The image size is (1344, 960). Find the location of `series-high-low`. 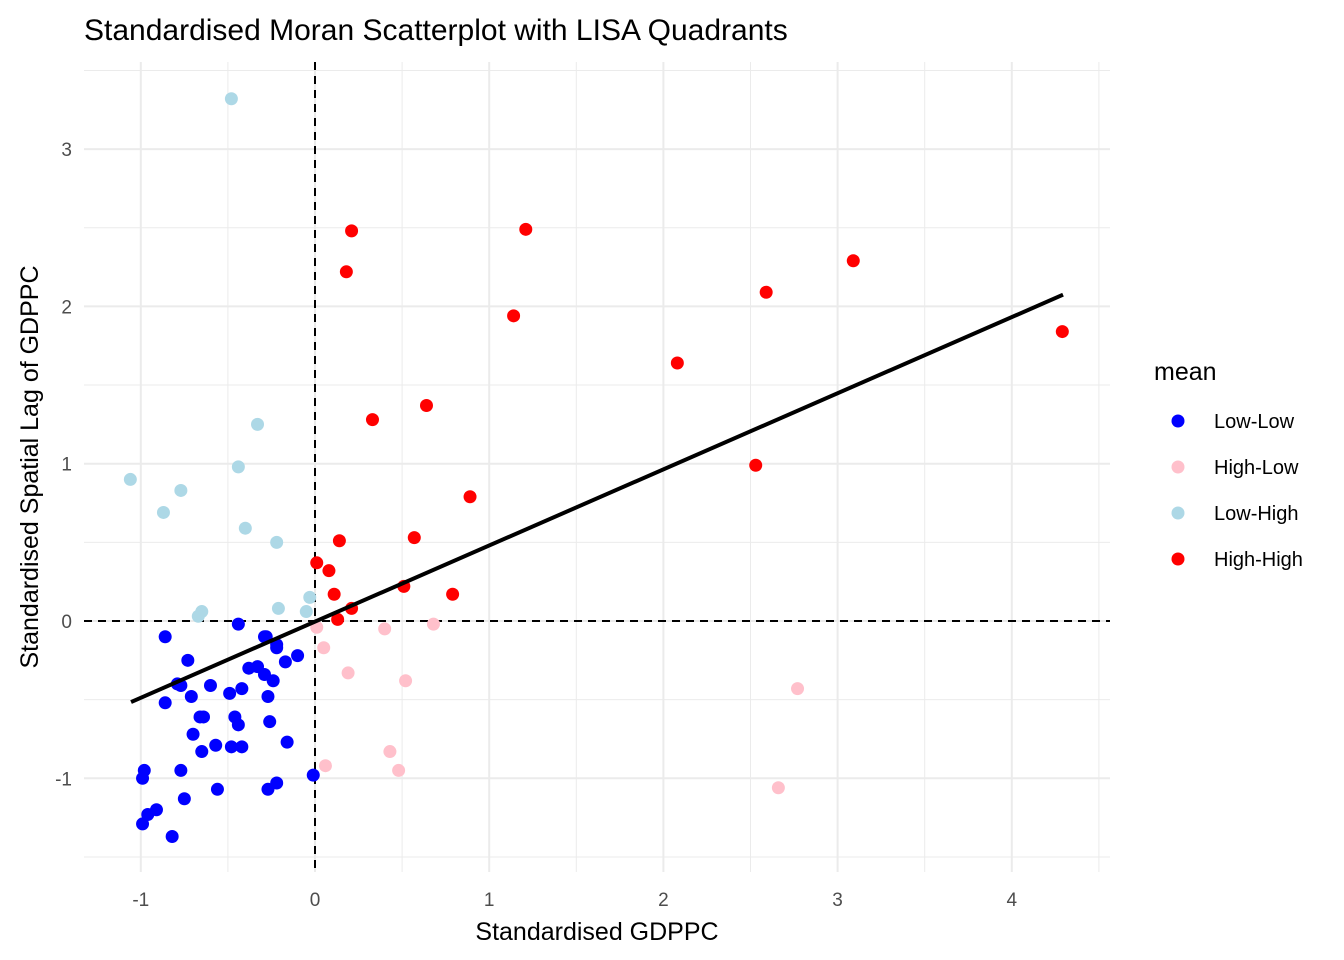

series-high-low is located at coordinates (557, 706).